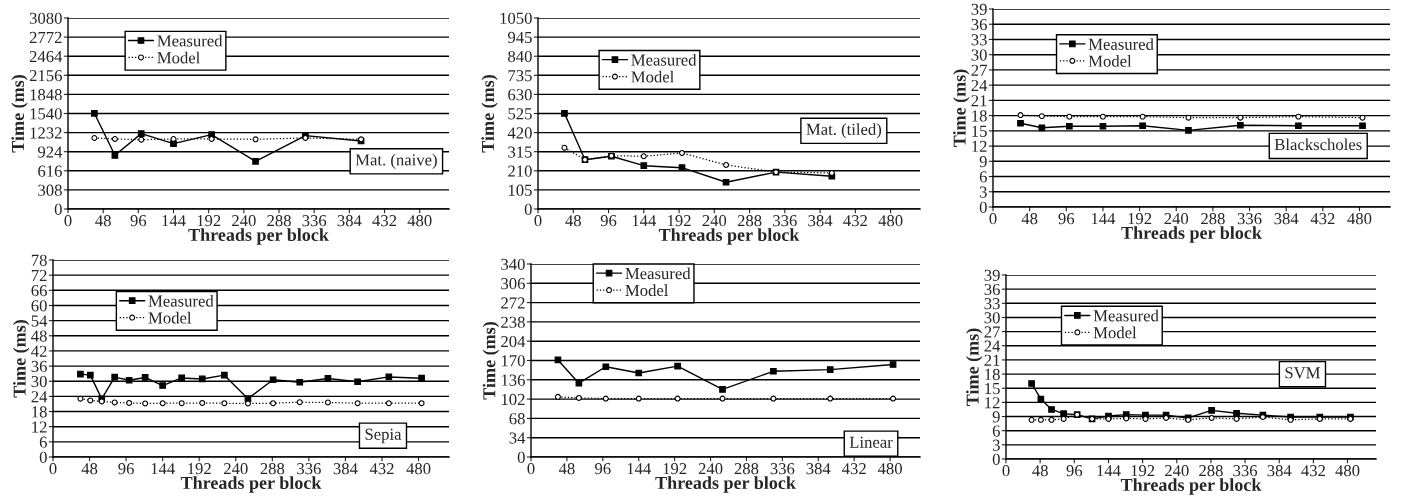 This screenshot has width=1401, height=501. Describe the element at coordinates (39, 260) in the screenshot. I see `y-tick-label: 78` at that location.